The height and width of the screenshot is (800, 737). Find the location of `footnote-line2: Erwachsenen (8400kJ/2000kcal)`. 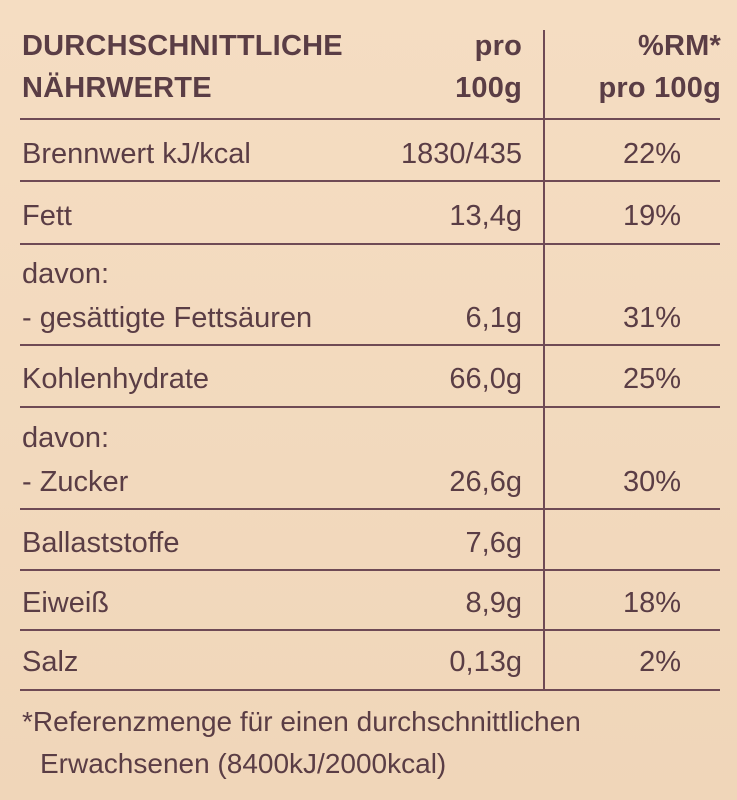

footnote-line2: Erwachsenen (8400kJ/2000kcal) is located at coordinates (243, 763).